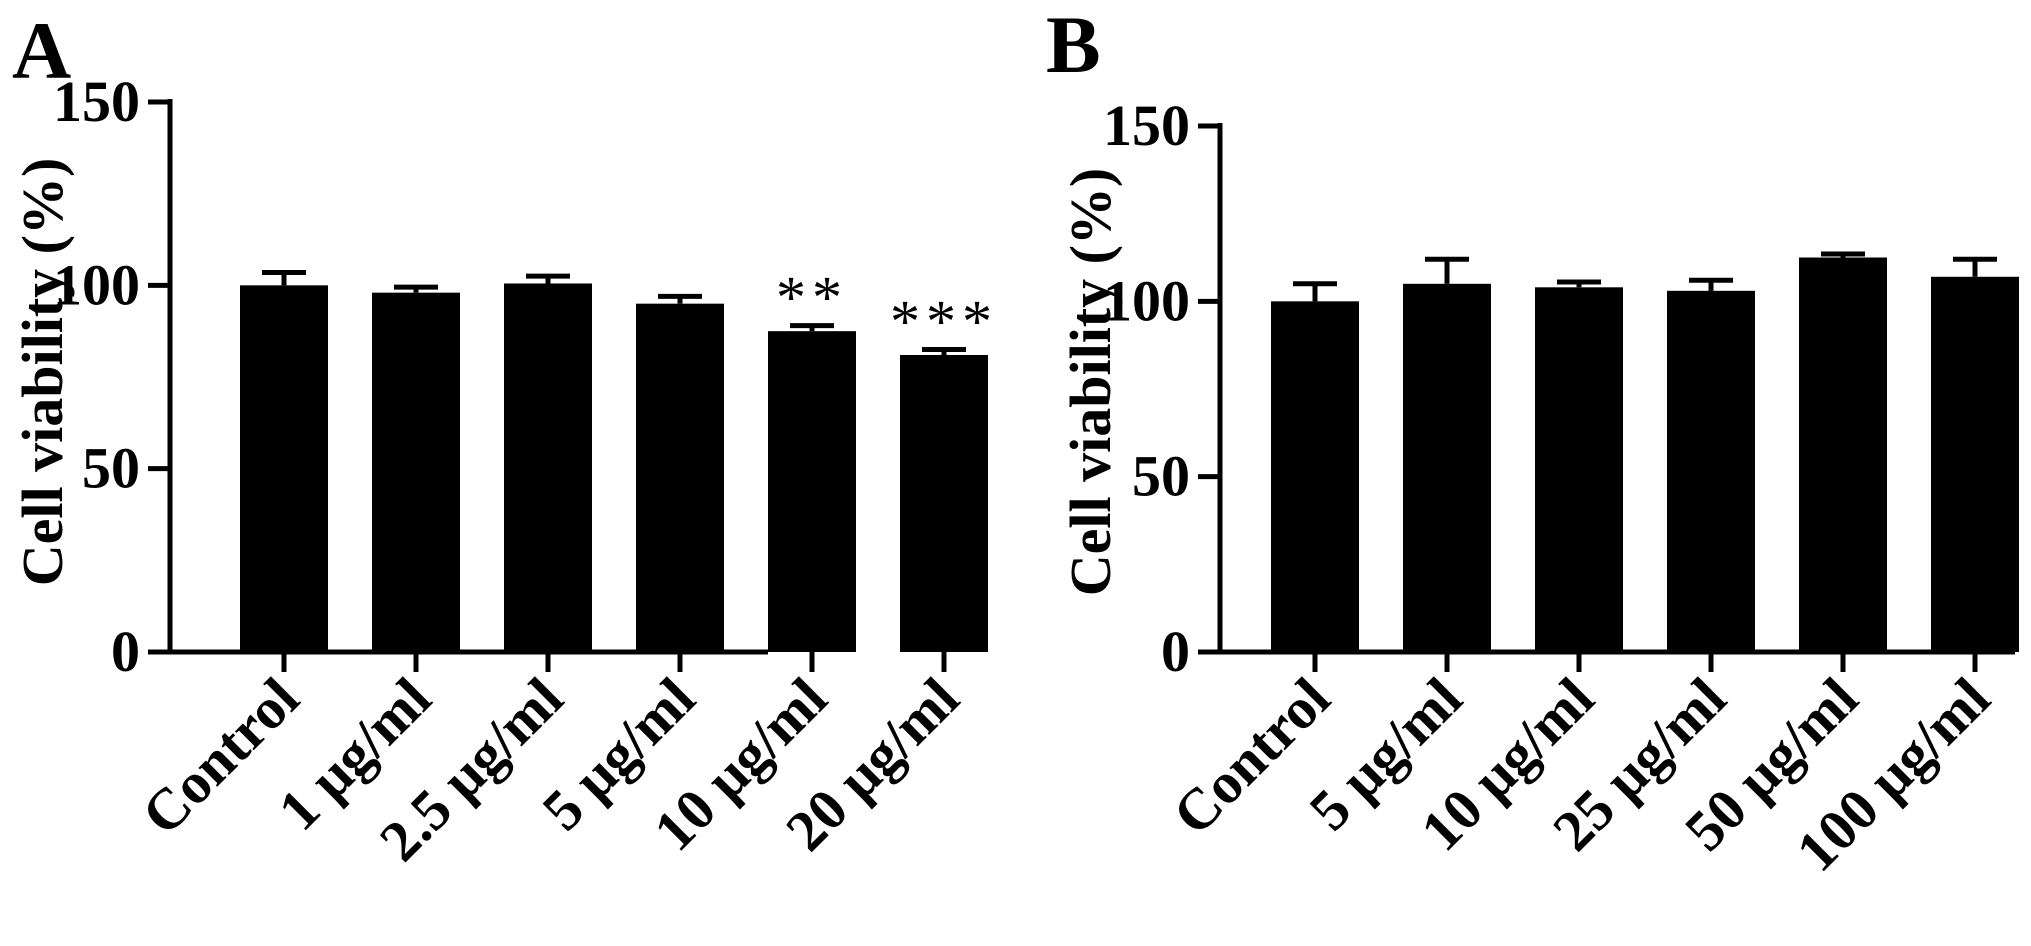  What do you see at coordinates (944, 322) in the screenshot?
I see `significance-label: ***` at bounding box center [944, 322].